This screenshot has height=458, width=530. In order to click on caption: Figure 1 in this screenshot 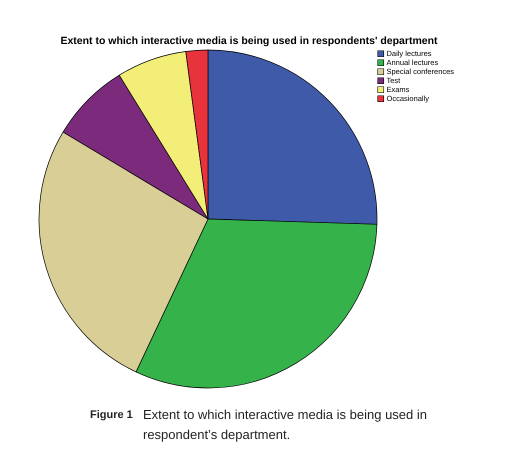, I will do `click(111, 415)`.